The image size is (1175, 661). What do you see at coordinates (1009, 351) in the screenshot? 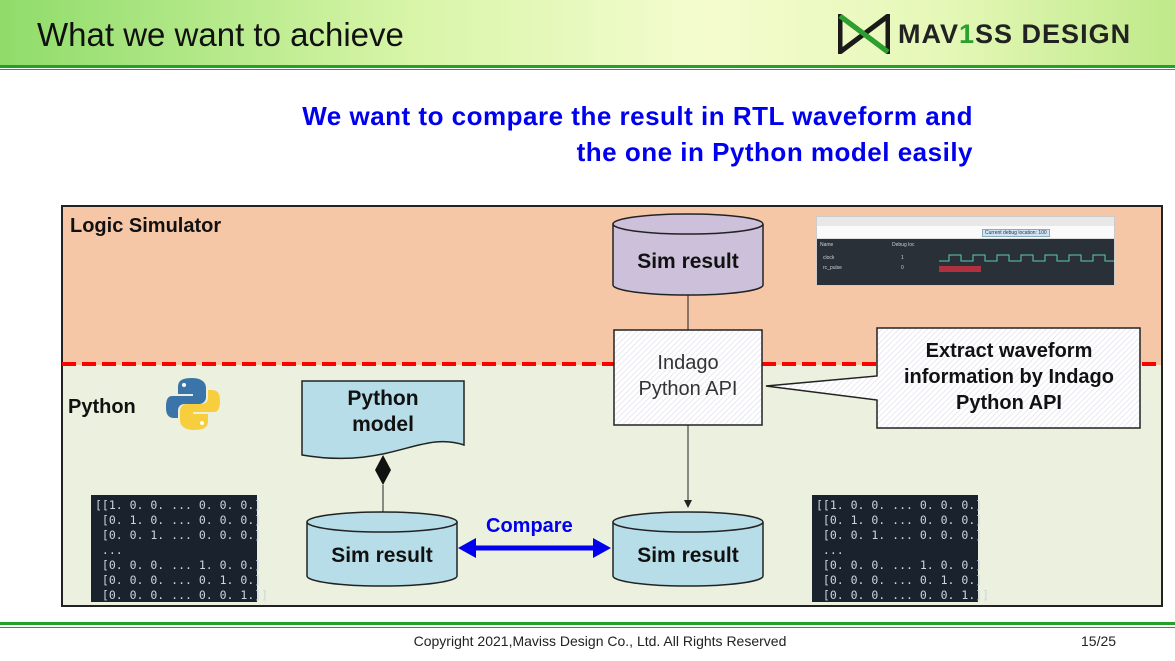
I see `callout-line-1: Extract waveform` at bounding box center [1009, 351].